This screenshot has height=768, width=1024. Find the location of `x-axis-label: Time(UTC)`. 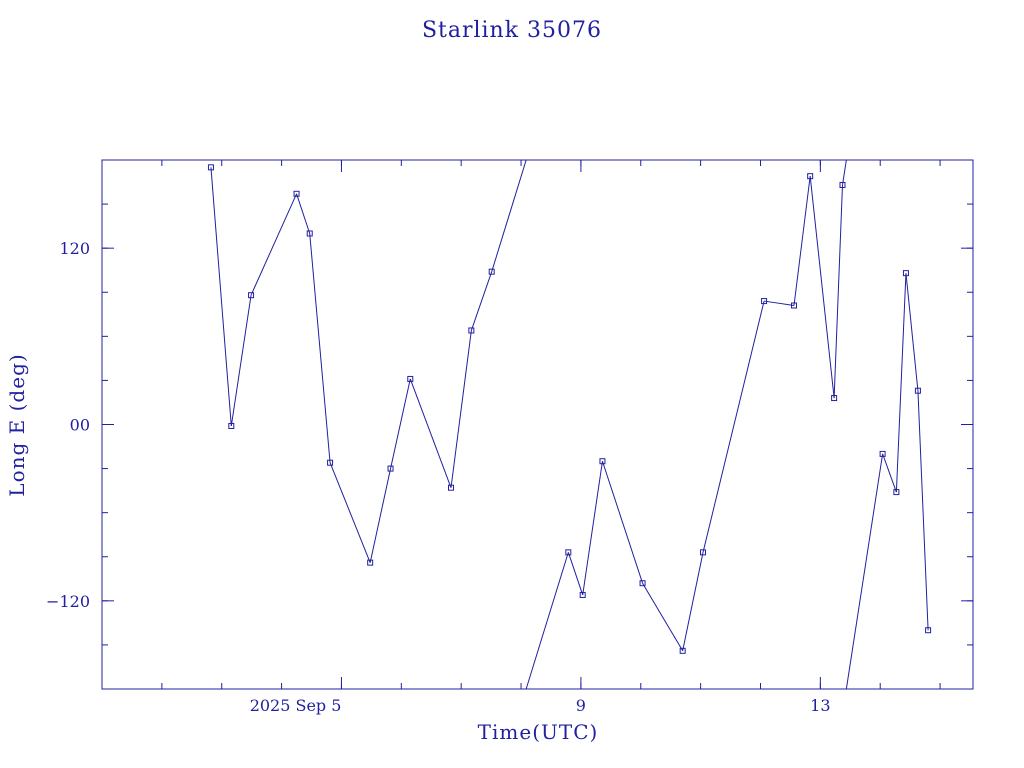

x-axis-label: Time(UTC) is located at coordinates (538, 732).